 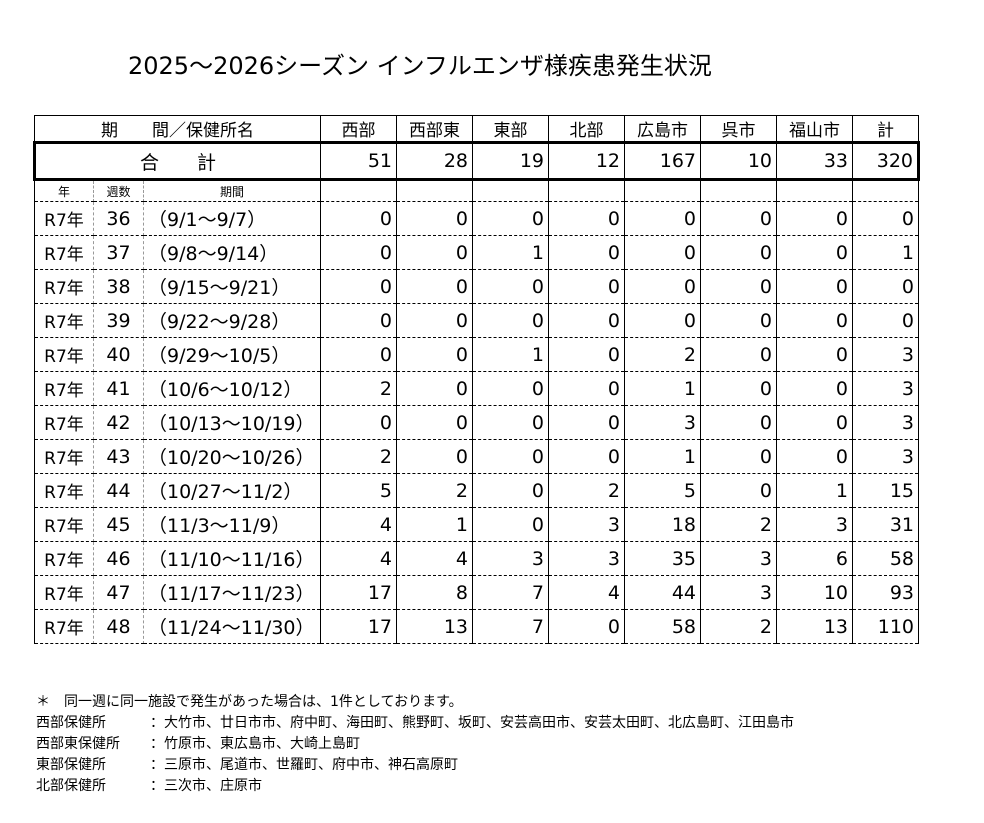 What do you see at coordinates (118, 422) in the screenshot?
I see `week-cell: 42` at bounding box center [118, 422].